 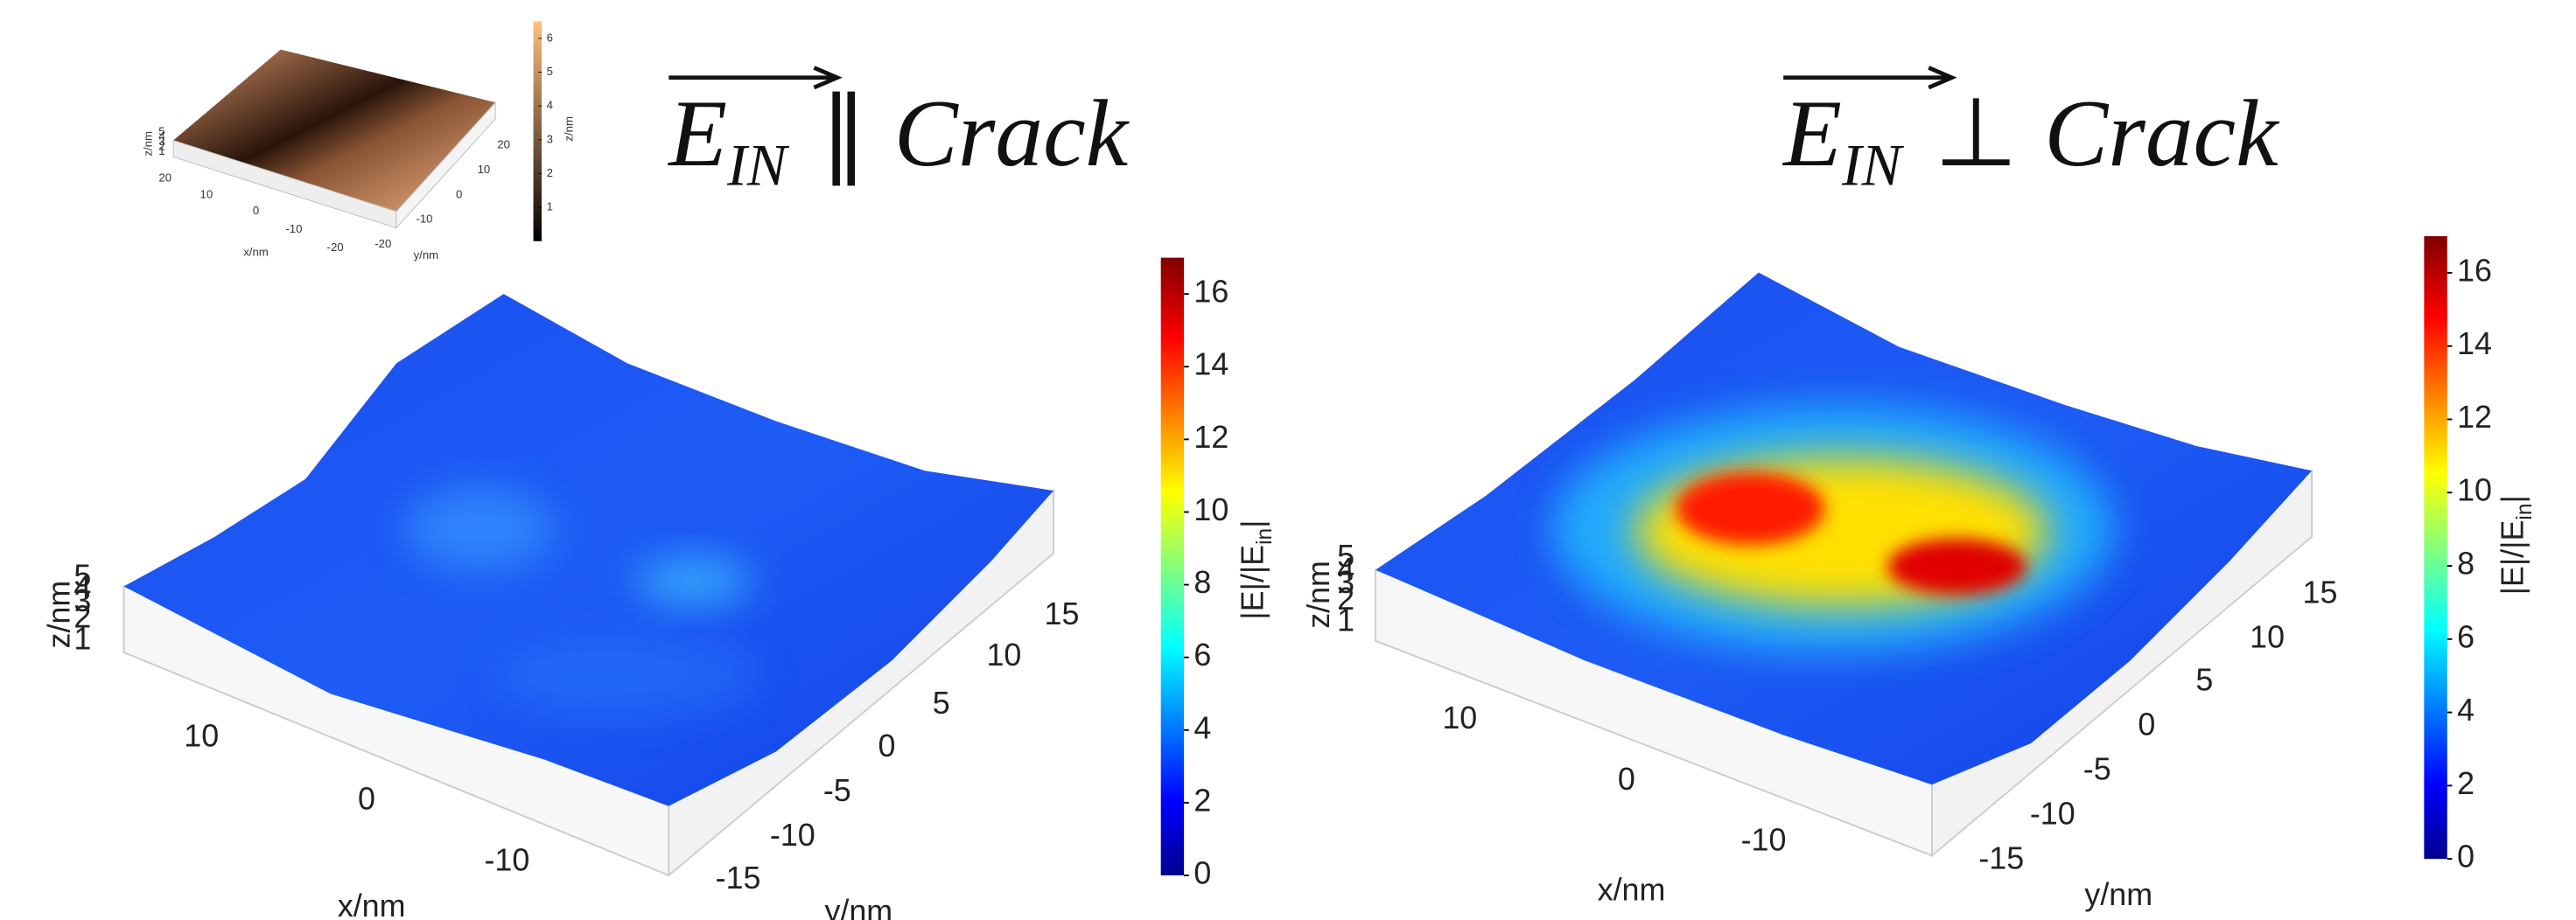 What do you see at coordinates (256, 252) in the screenshot?
I see `inset-x-label: x/nm` at bounding box center [256, 252].